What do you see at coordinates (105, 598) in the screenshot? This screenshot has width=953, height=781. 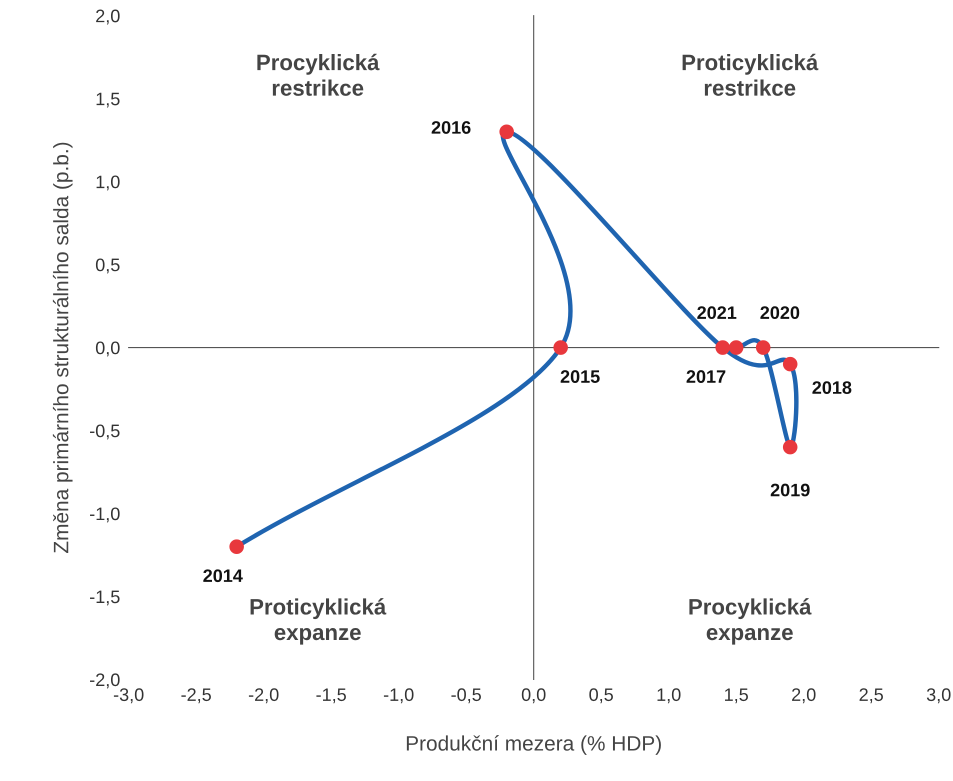 I see `y-tick-label: -1,5` at bounding box center [105, 598].